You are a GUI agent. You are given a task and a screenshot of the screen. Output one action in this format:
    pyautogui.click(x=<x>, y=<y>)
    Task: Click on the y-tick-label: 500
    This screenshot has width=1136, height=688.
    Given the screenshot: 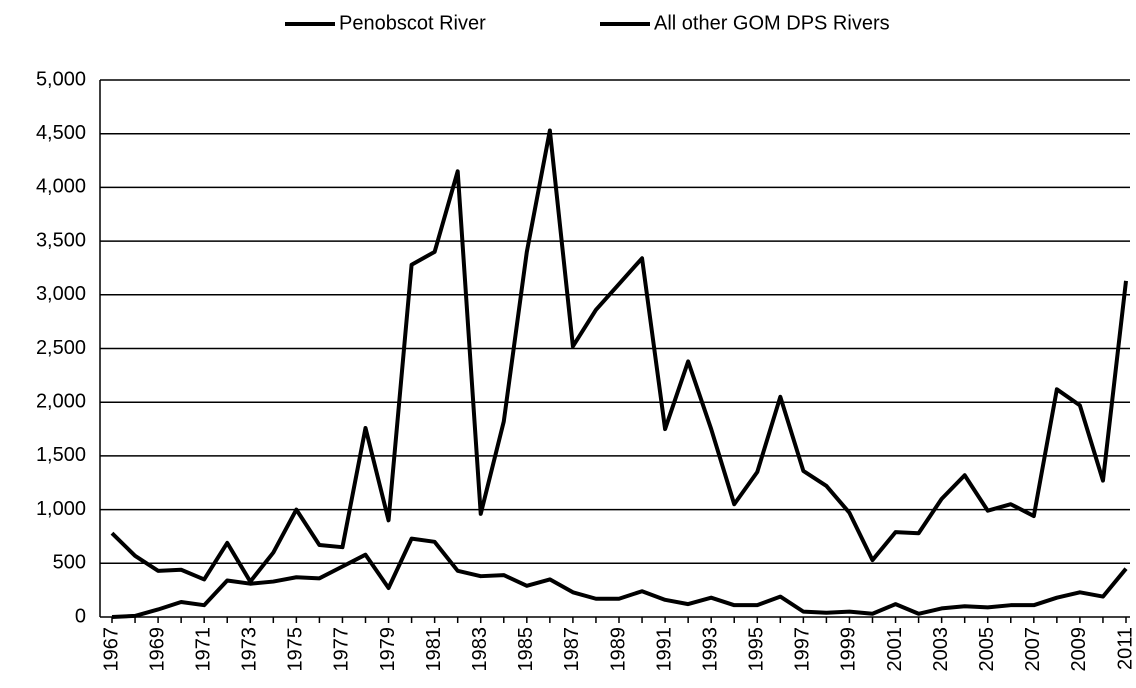 What is the action you would take?
    pyautogui.click(x=69, y=563)
    